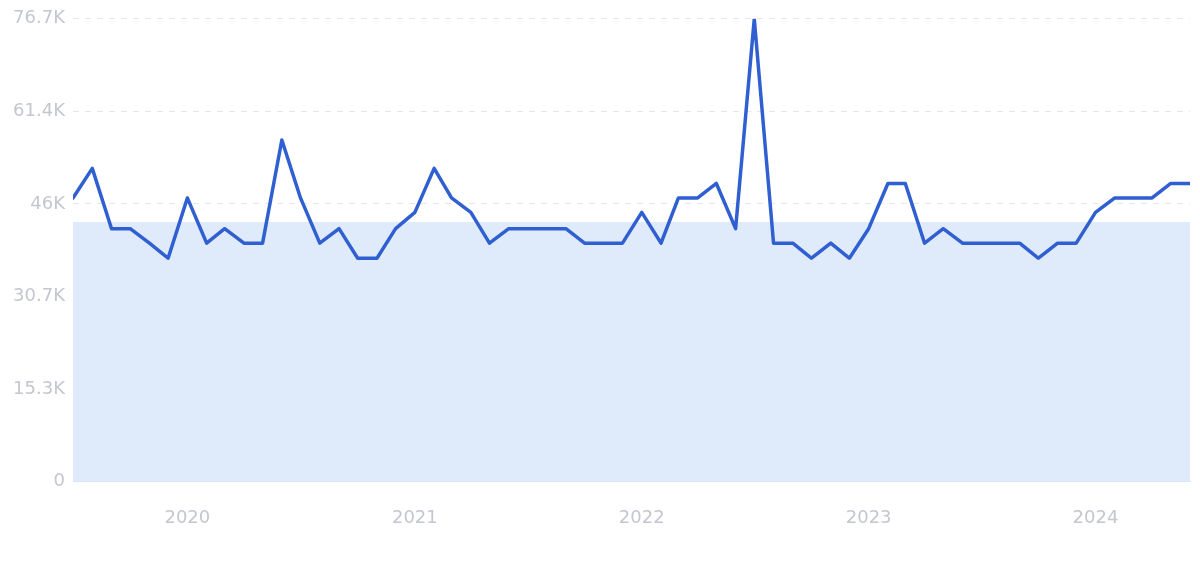  What do you see at coordinates (414, 516) in the screenshot?
I see `x-tick-label: 2021` at bounding box center [414, 516].